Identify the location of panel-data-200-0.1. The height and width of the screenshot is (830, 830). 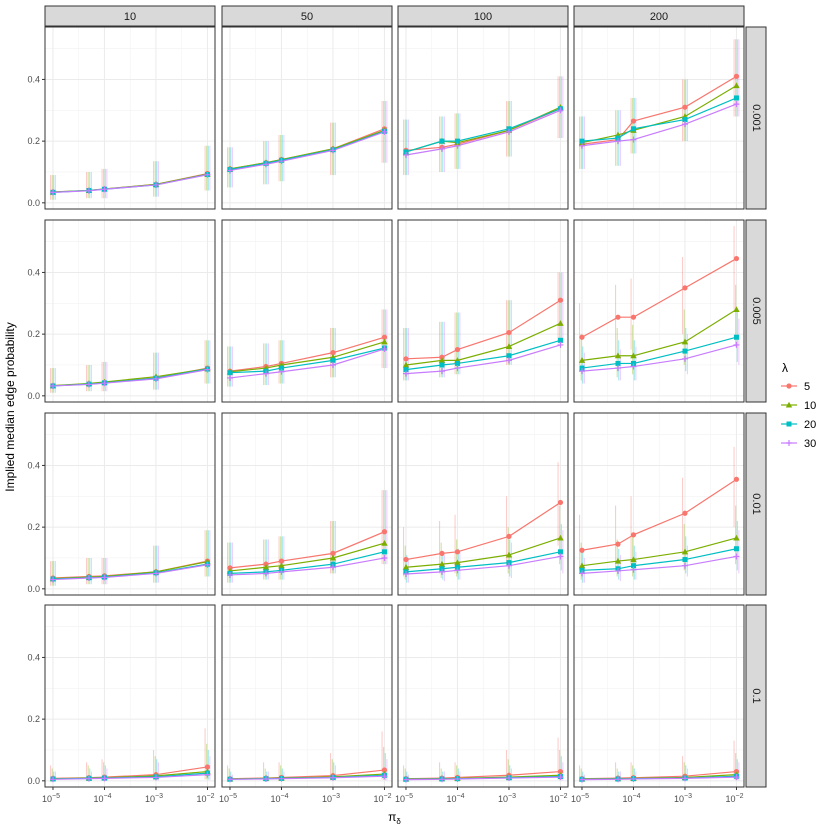
(659, 761).